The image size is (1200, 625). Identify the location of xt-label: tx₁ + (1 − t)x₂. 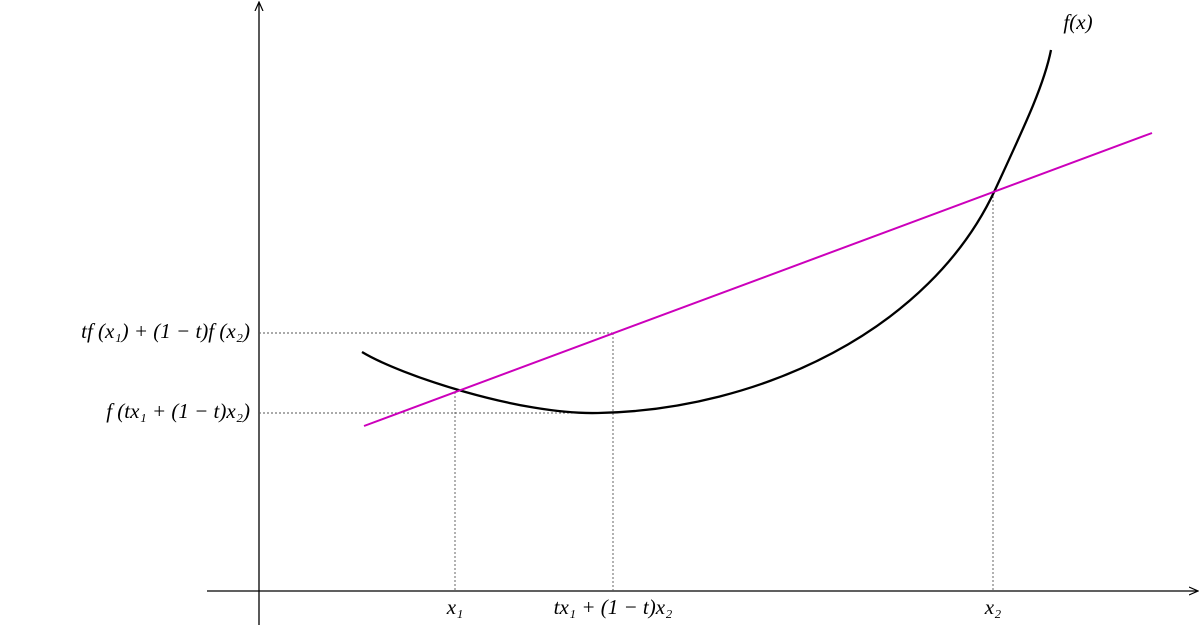
(613, 607).